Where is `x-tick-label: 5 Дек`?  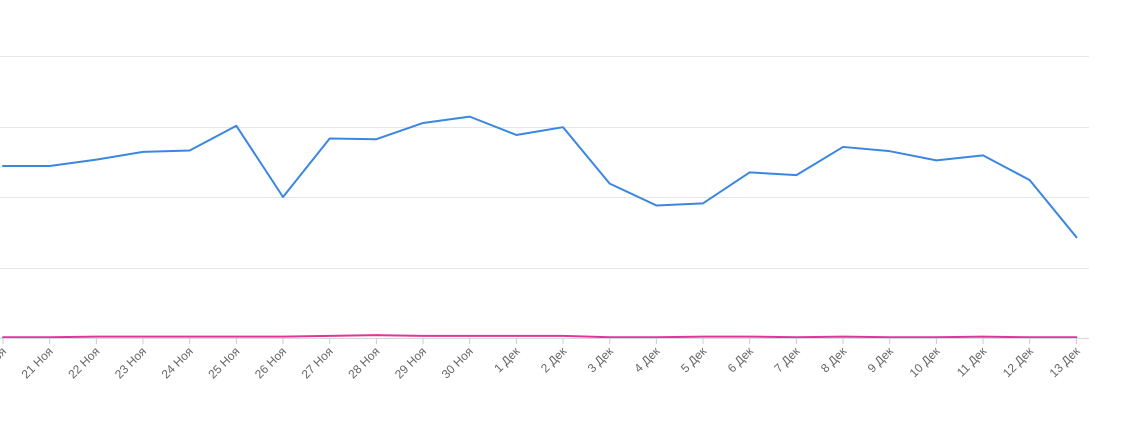 x-tick-label: 5 Дек is located at coordinates (694, 360).